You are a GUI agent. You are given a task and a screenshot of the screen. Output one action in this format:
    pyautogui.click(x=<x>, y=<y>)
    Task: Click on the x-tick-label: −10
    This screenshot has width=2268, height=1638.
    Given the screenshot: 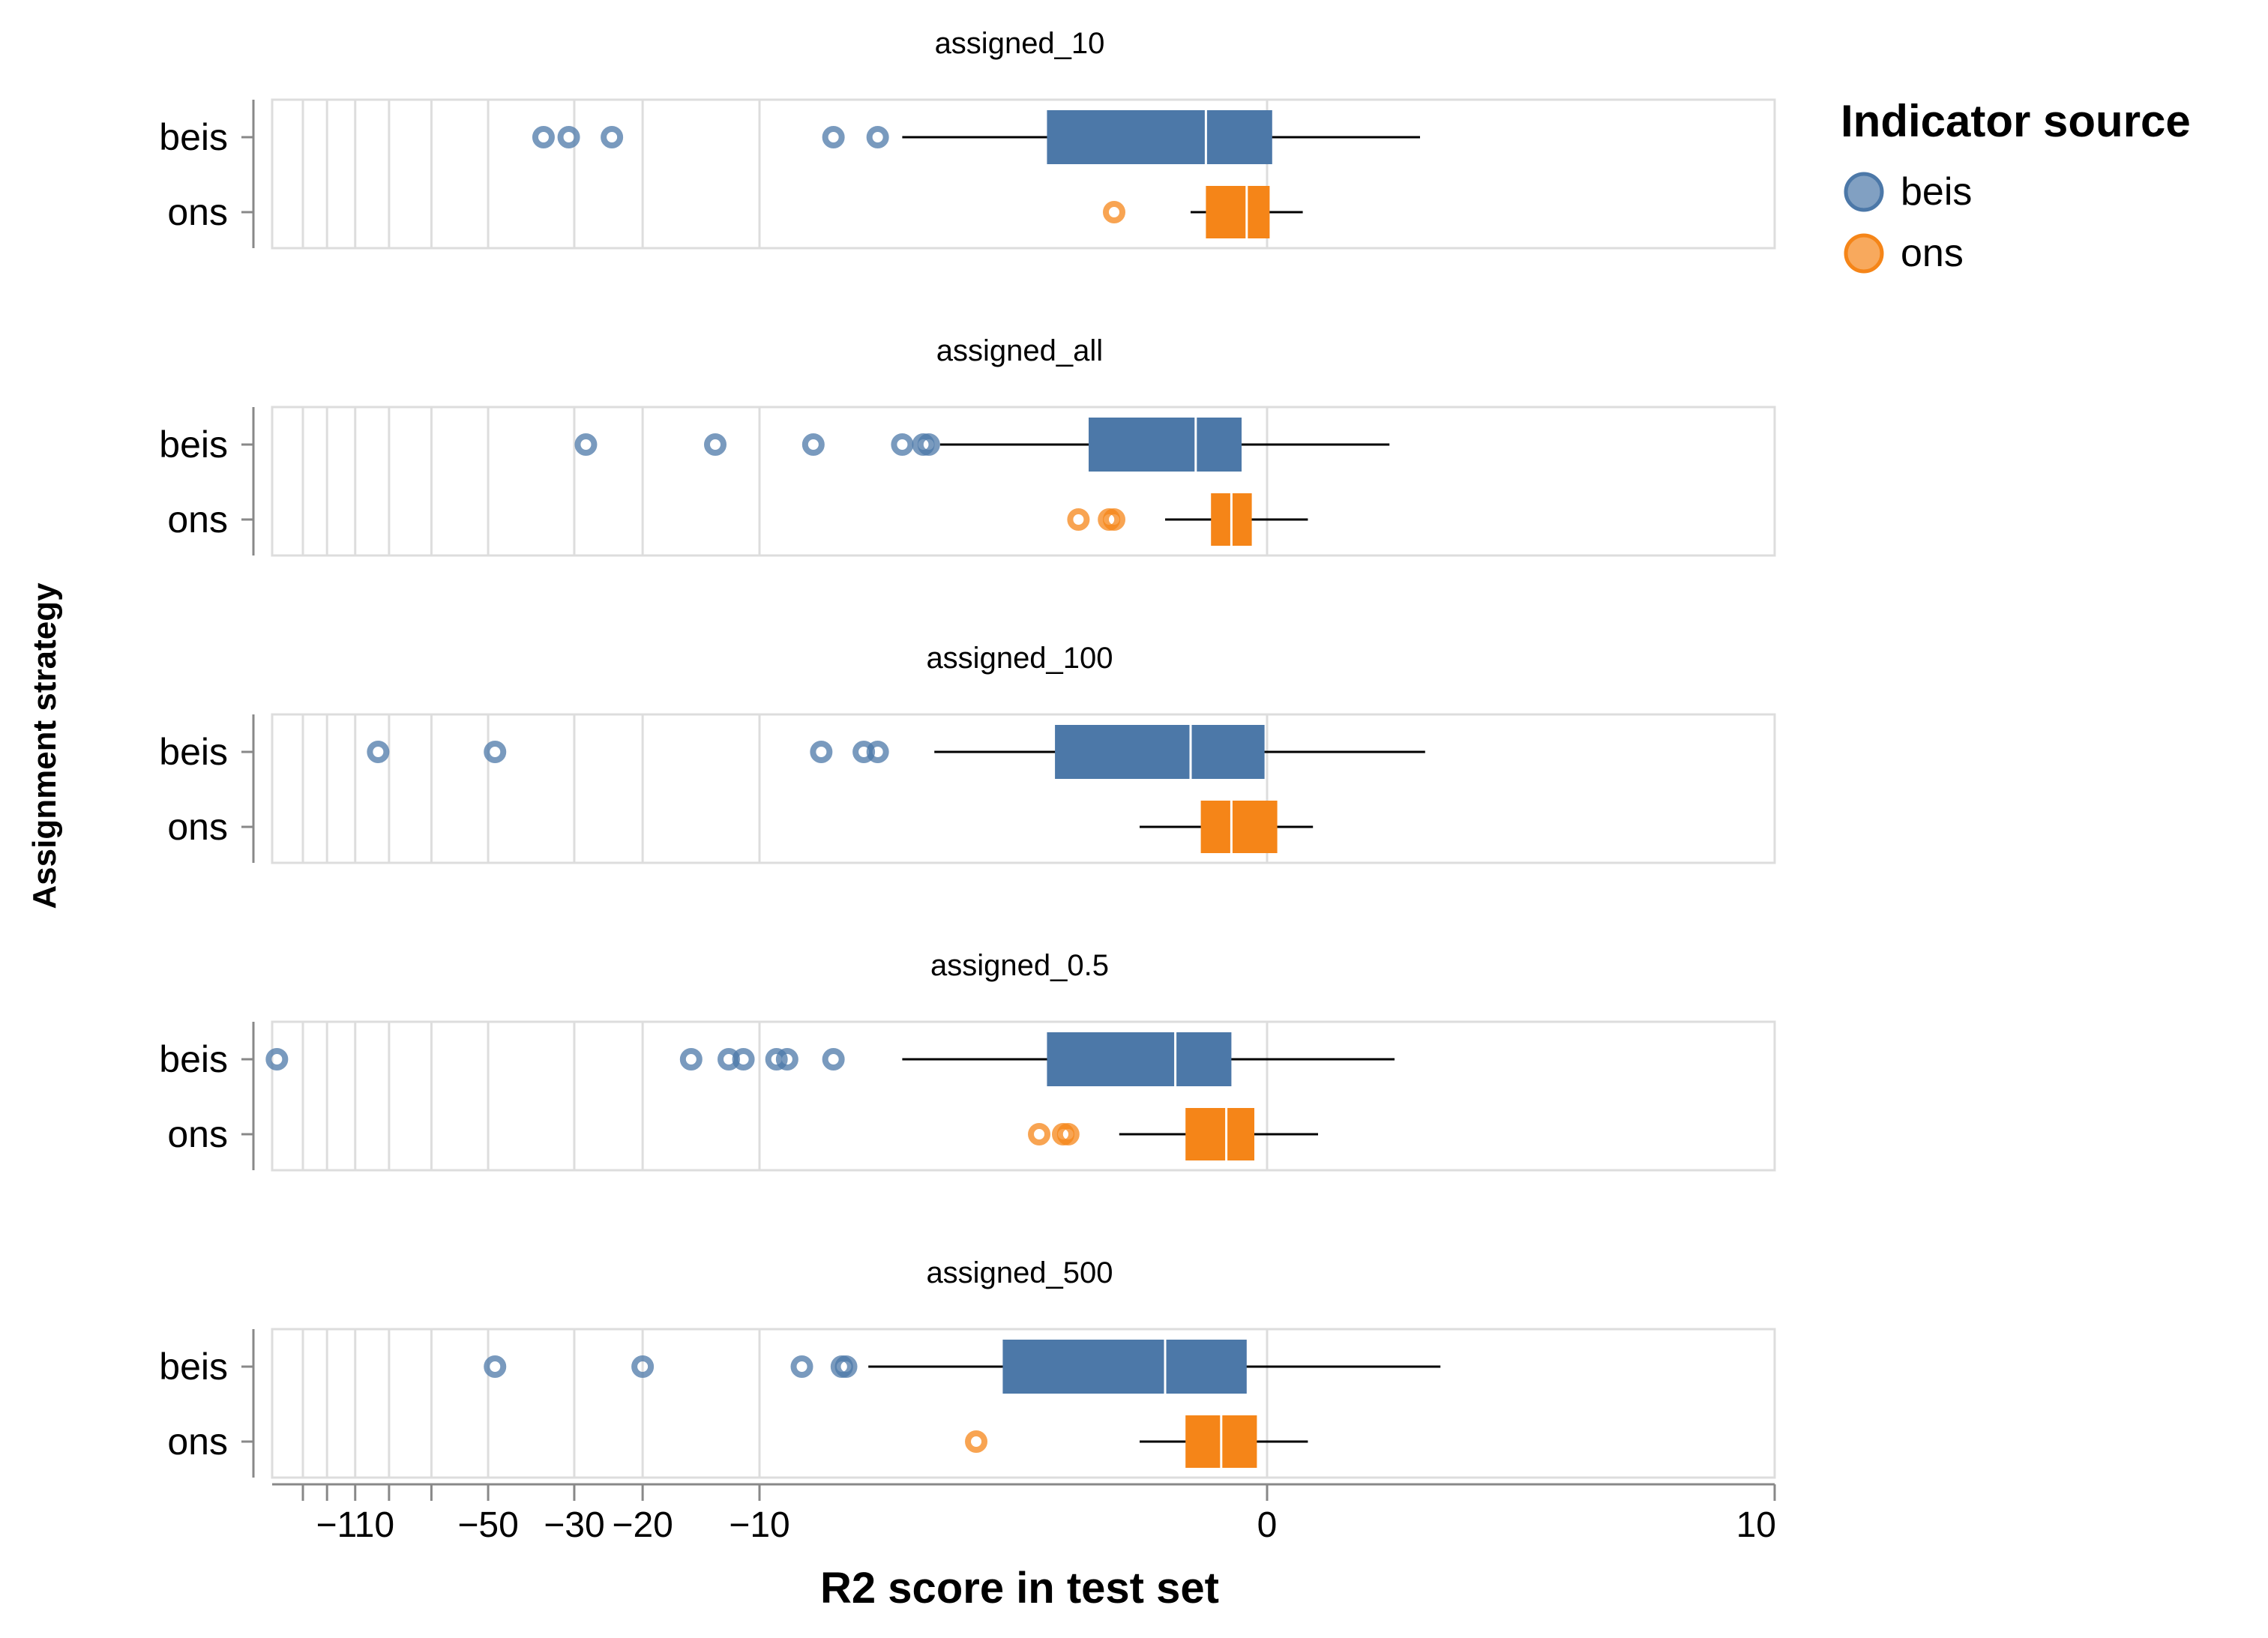 What is the action you would take?
    pyautogui.click(x=759, y=1525)
    